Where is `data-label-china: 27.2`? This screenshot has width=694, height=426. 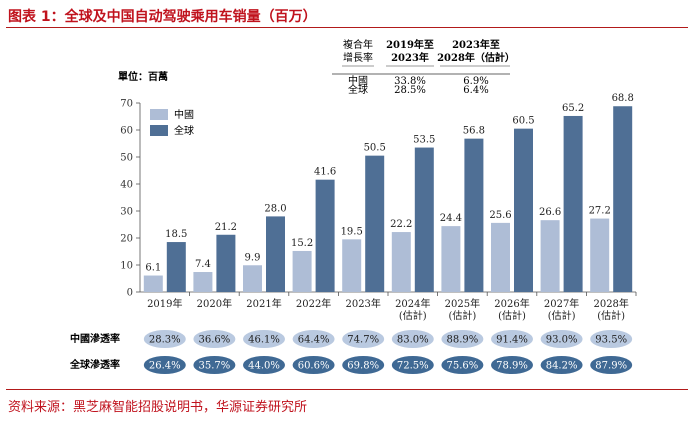
data-label-china: 27.2 is located at coordinates (600, 211).